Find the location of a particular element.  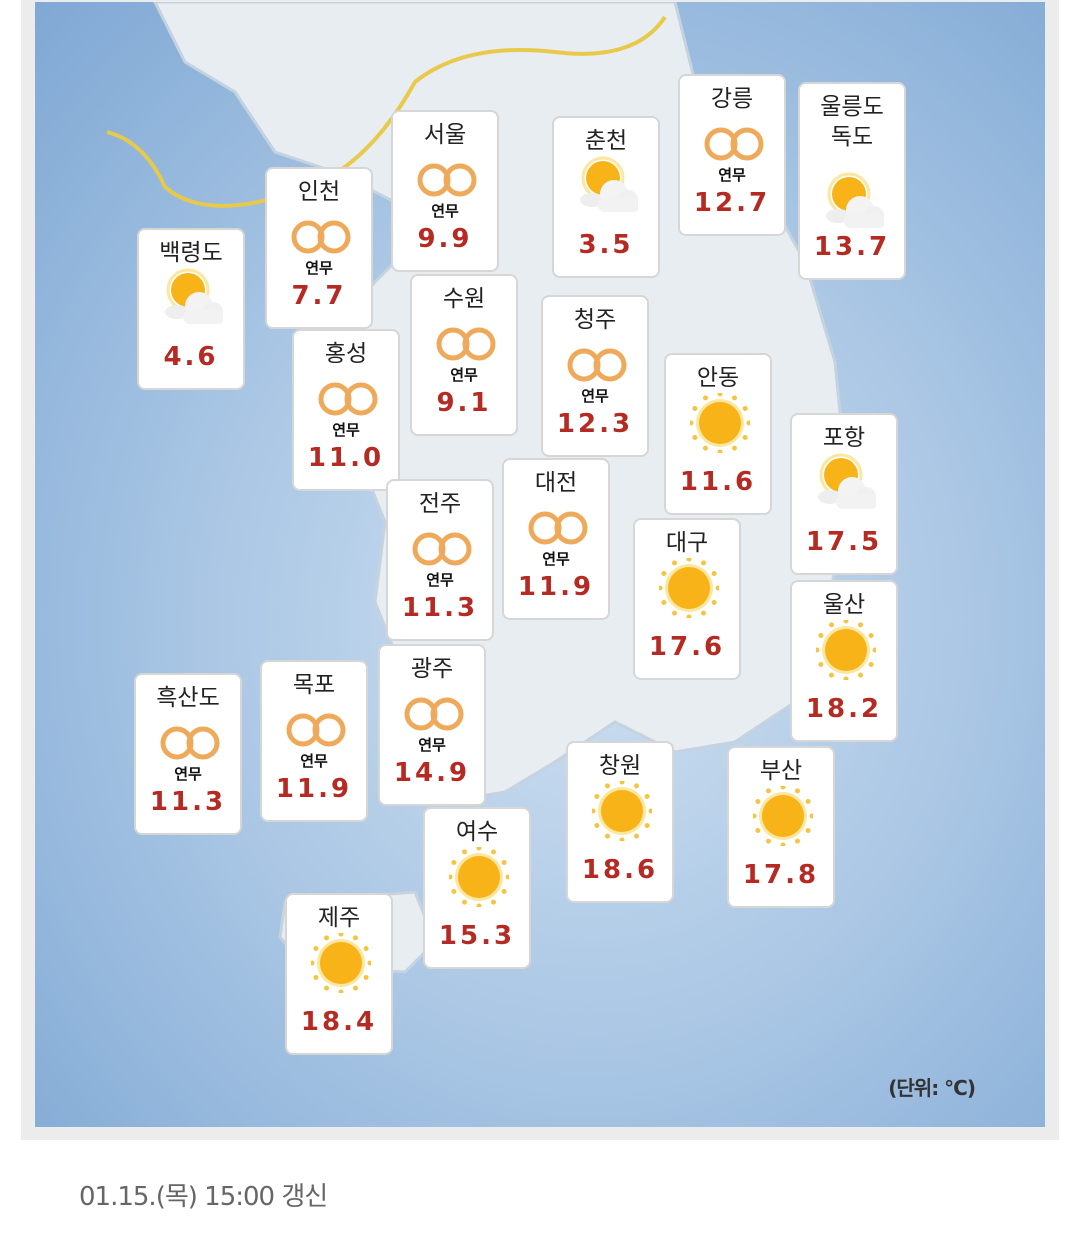

station-card: 광주 연무 14.9 is located at coordinates (432, 725).